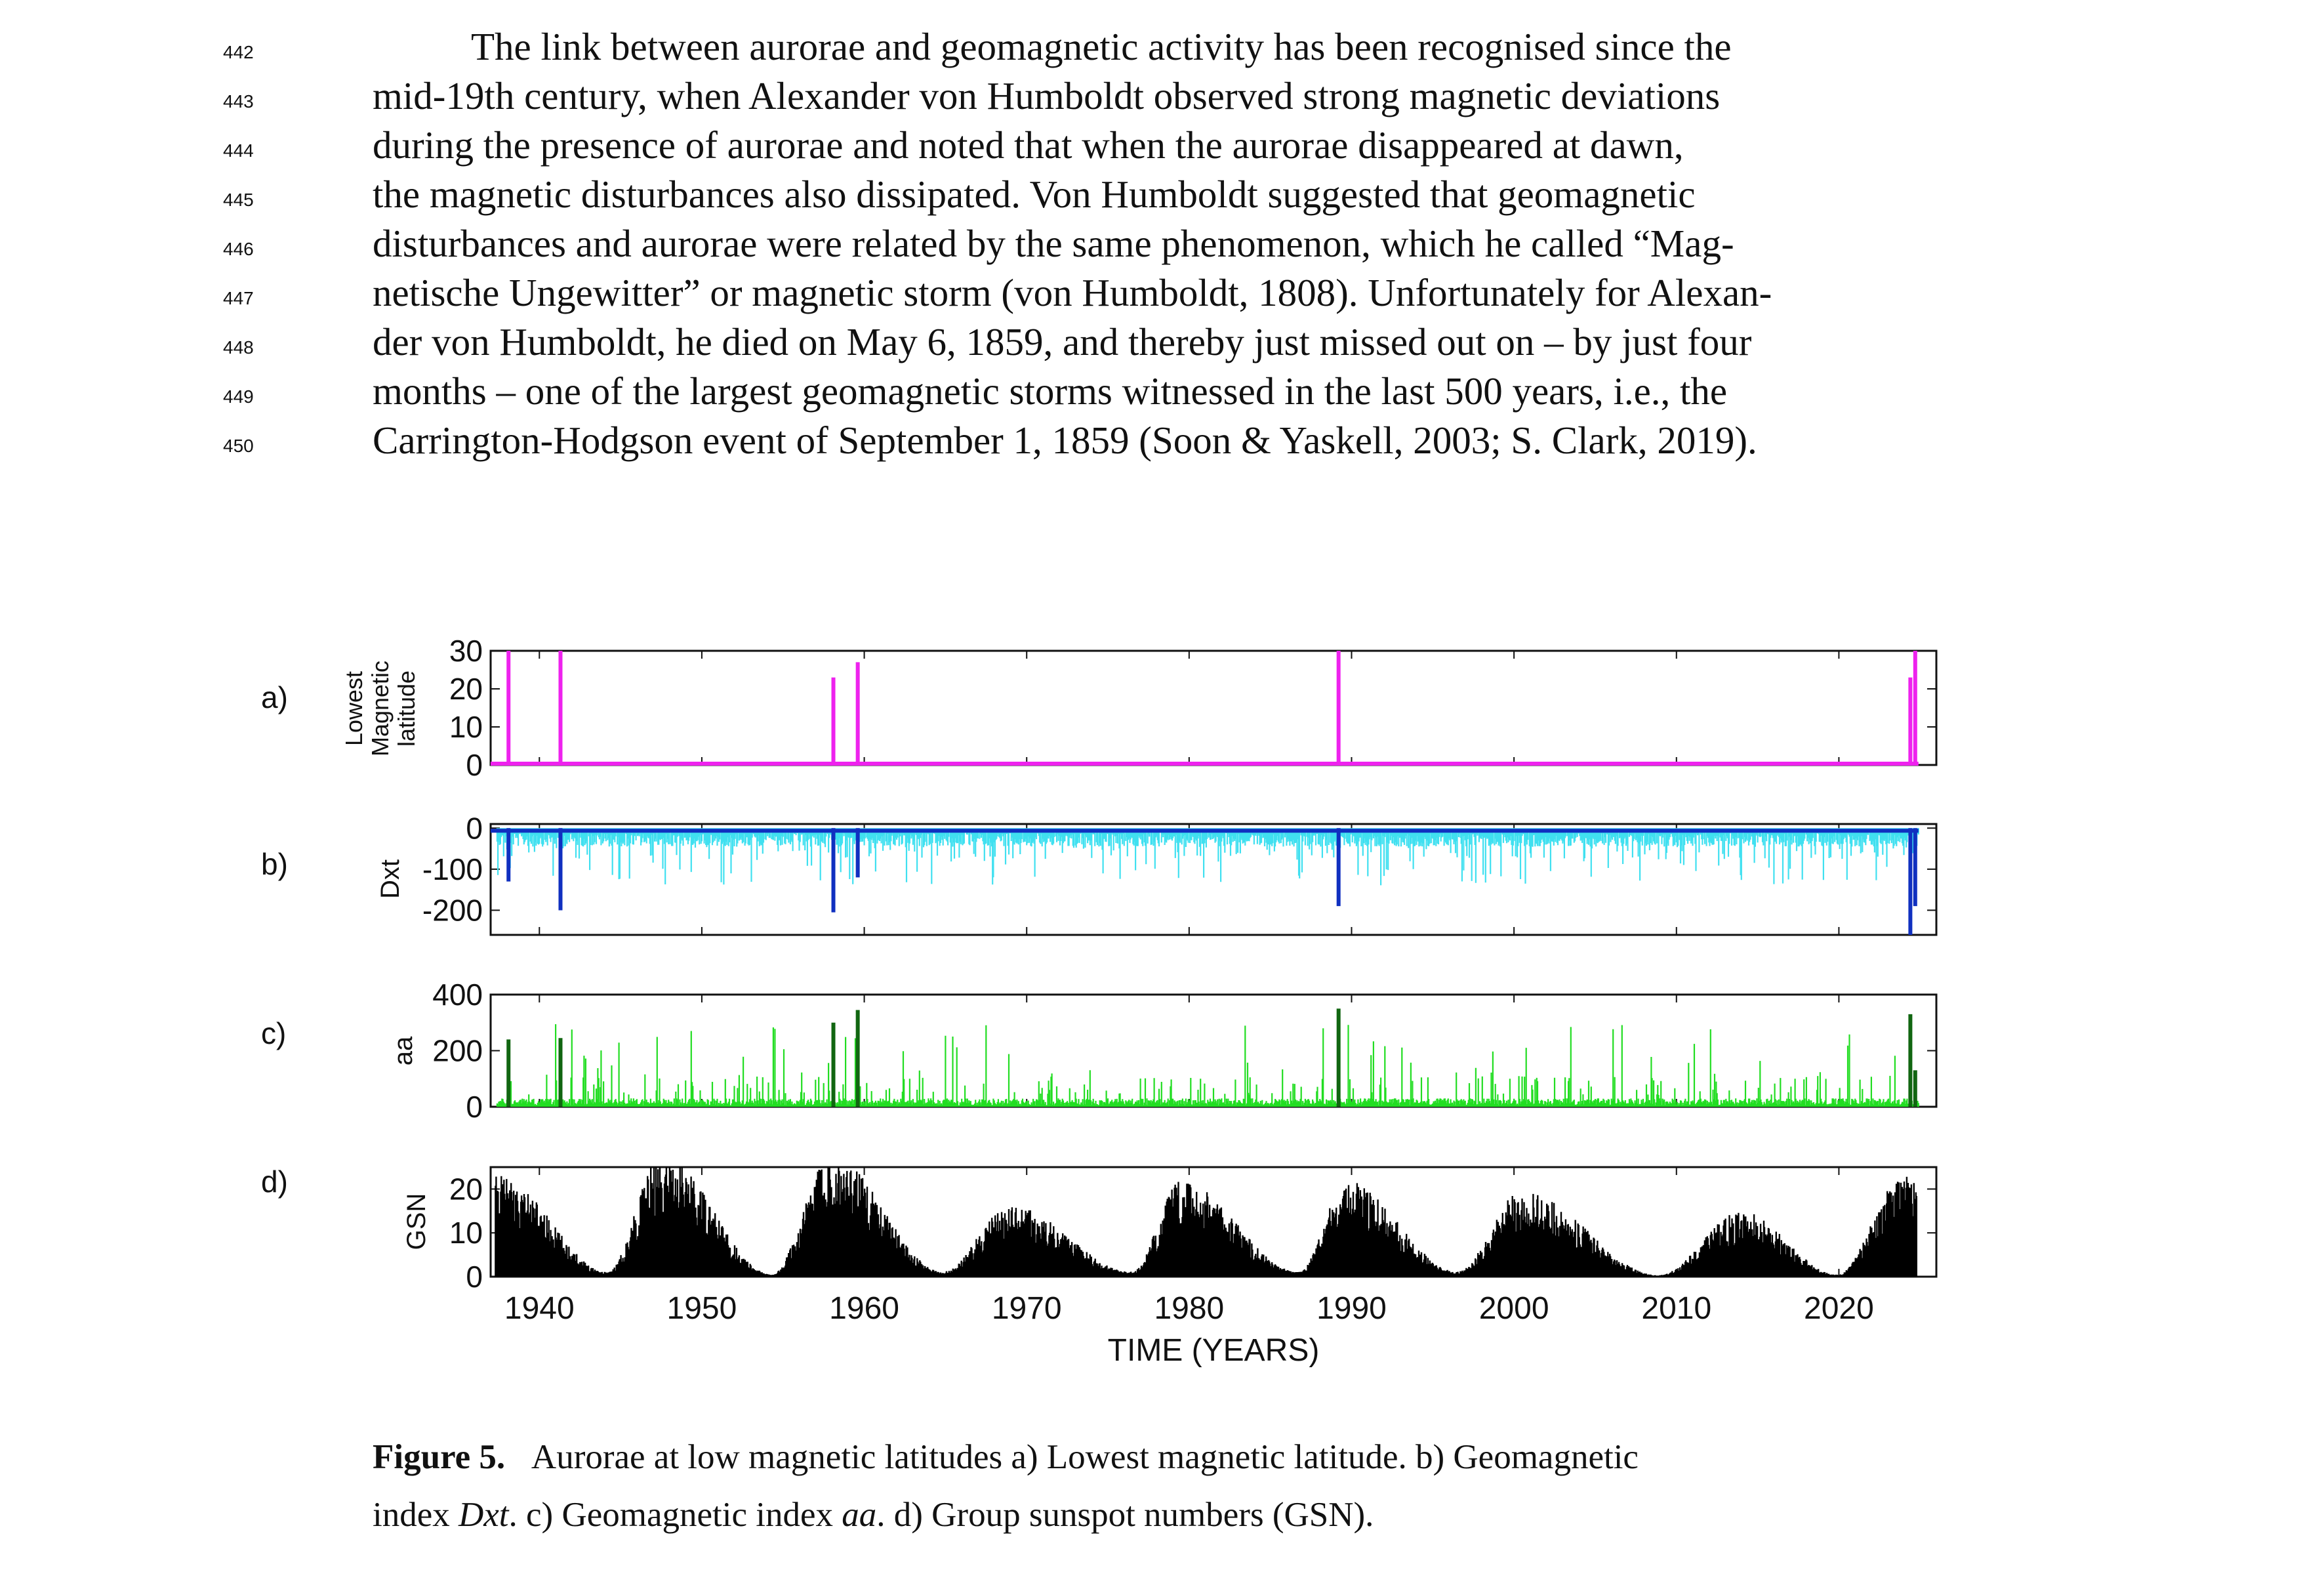 The width and height of the screenshot is (2324, 1587). What do you see at coordinates (274, 864) in the screenshot?
I see `panel-label-b: b)` at bounding box center [274, 864].